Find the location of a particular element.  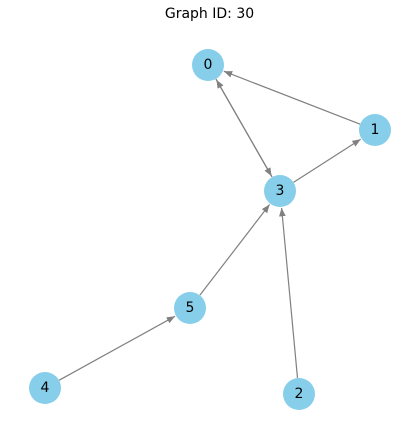

node-1: 1 is located at coordinates (375, 130).